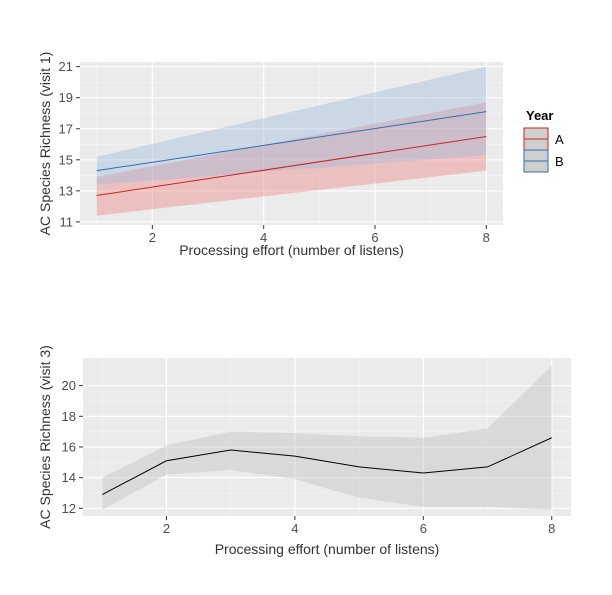 The height and width of the screenshot is (595, 612). Describe the element at coordinates (327, 549) in the screenshot. I see `bottom-x-axis-title: Processing effort (number of listens)` at that location.